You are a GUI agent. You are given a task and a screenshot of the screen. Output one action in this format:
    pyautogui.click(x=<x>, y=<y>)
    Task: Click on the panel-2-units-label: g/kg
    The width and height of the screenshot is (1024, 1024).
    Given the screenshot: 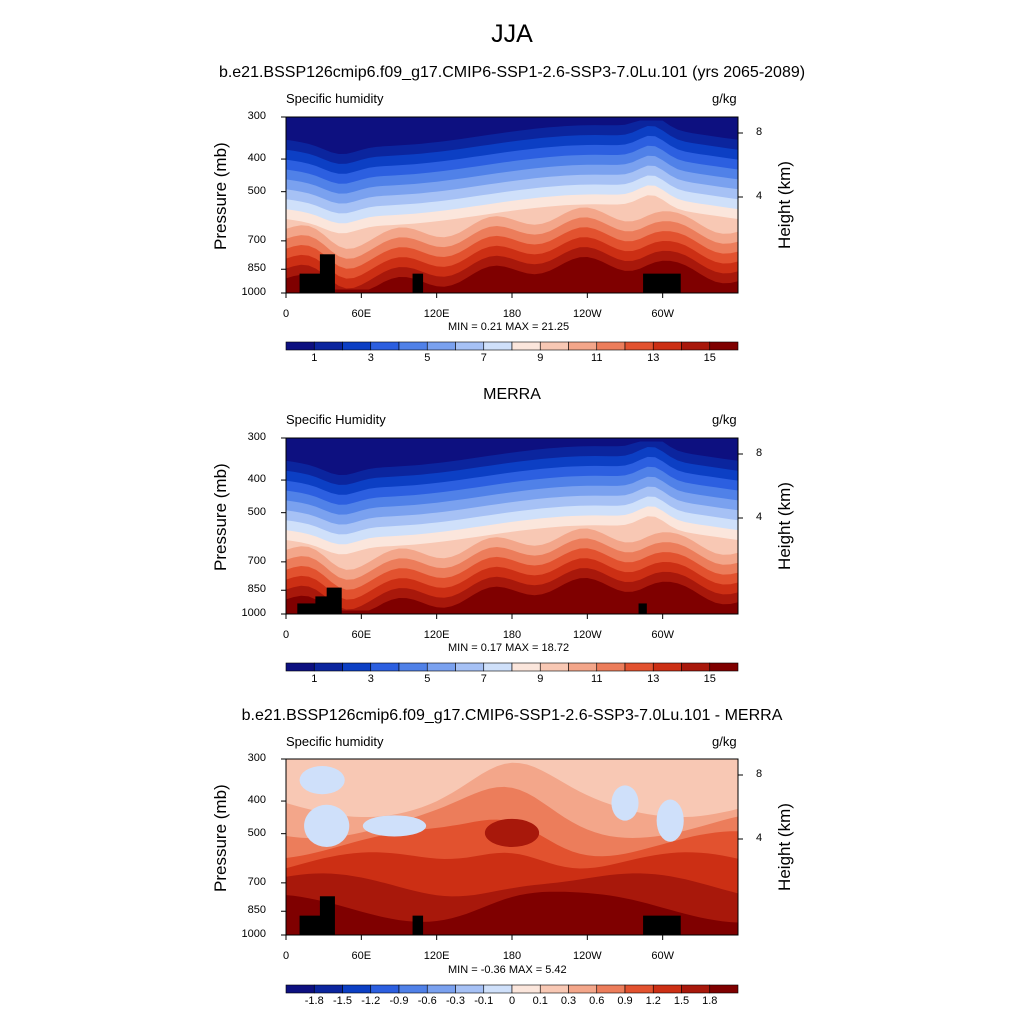 What is the action you would take?
    pyautogui.click(x=724, y=419)
    